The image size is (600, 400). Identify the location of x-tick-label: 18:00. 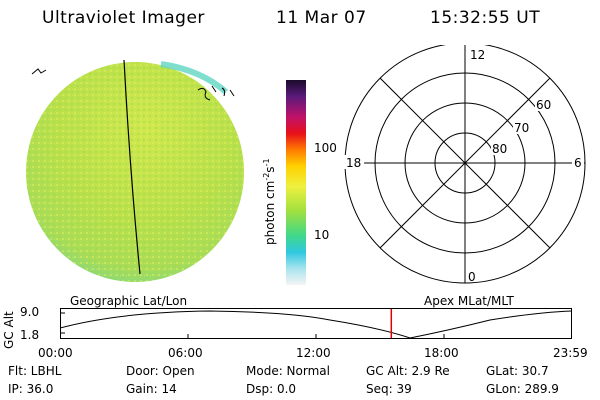
(441, 353).